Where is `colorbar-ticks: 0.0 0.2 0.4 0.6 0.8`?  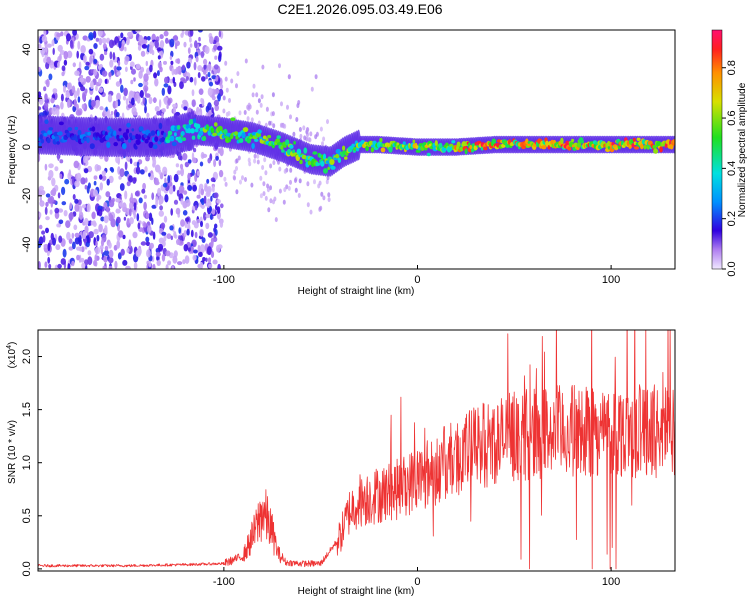
colorbar-ticks: 0.0 0.2 0.4 0.6 0.8 is located at coordinates (730, 168).